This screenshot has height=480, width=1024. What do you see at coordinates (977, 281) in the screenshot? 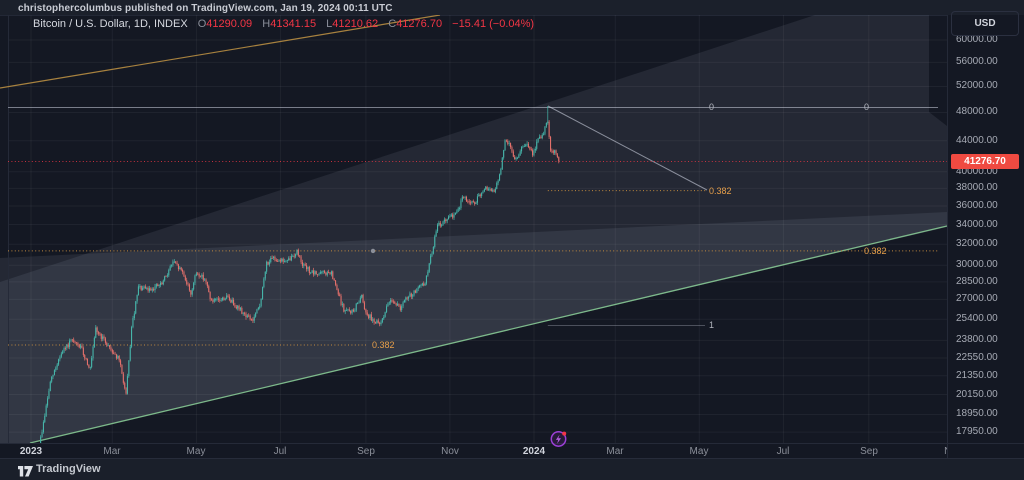
I see `price-axis-label: 28500.00` at bounding box center [977, 281].